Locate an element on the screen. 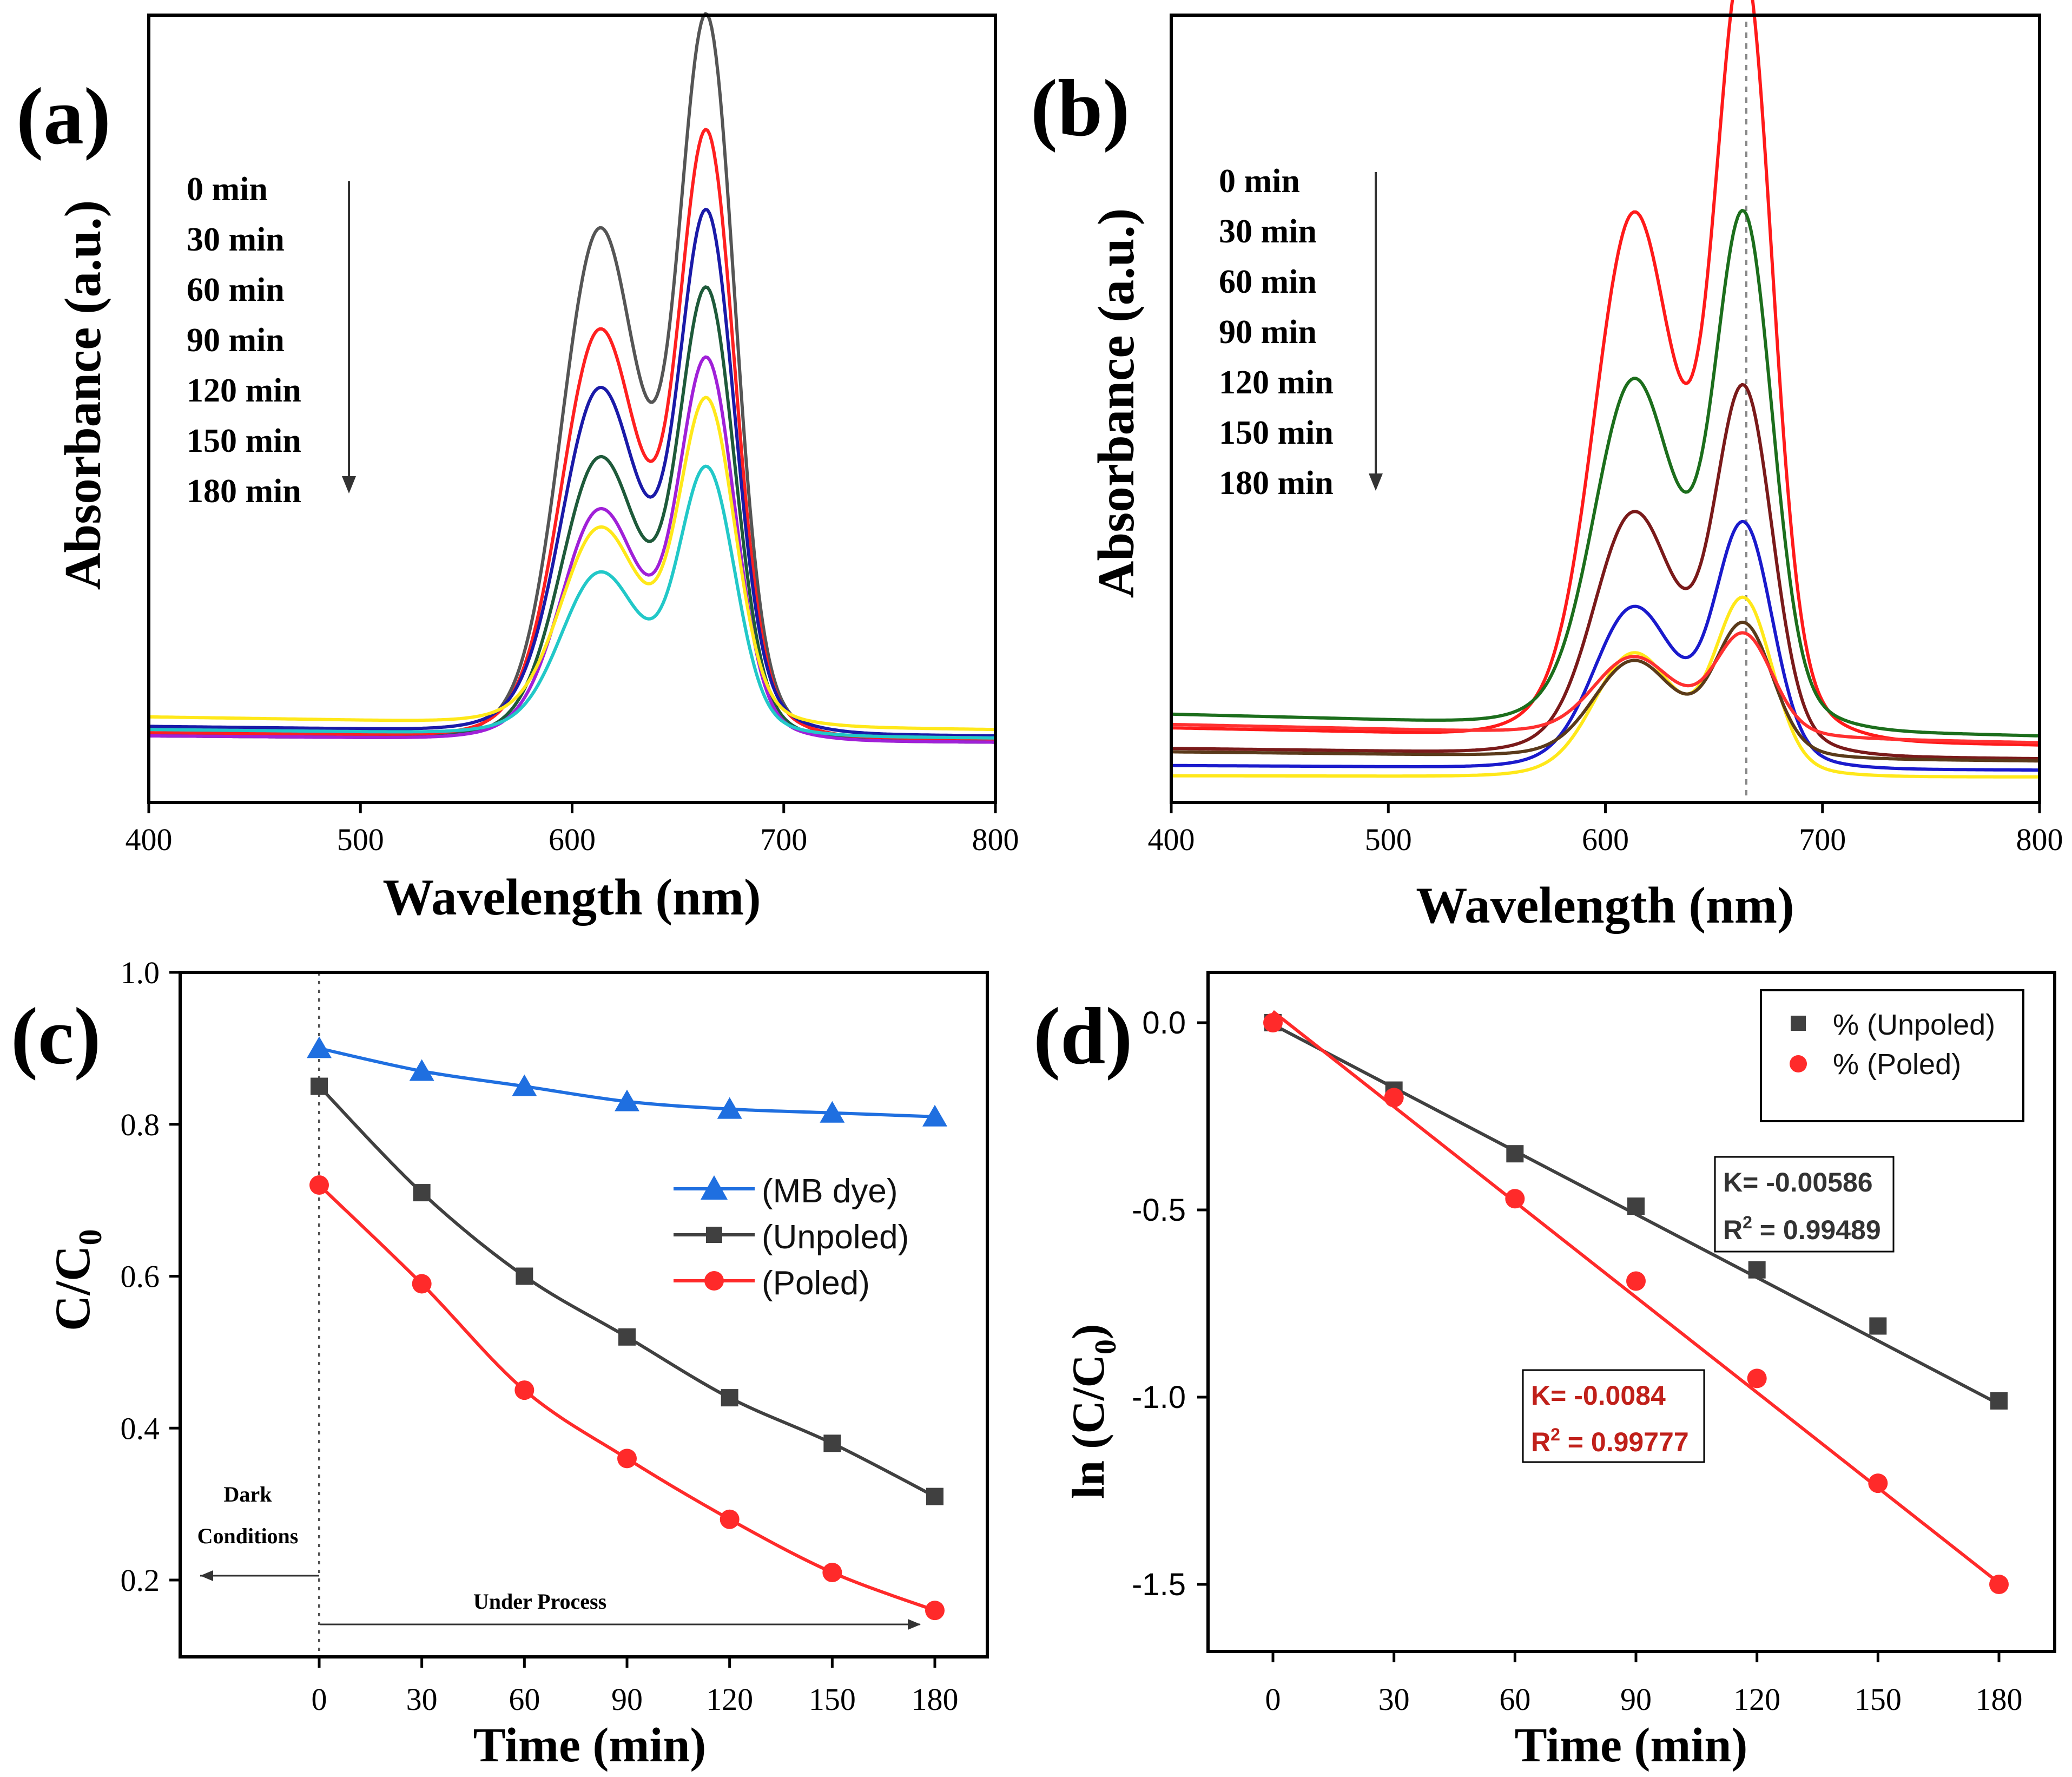  panel-b-x-ticks: 400 500 600 700 800 is located at coordinates (1605, 829).